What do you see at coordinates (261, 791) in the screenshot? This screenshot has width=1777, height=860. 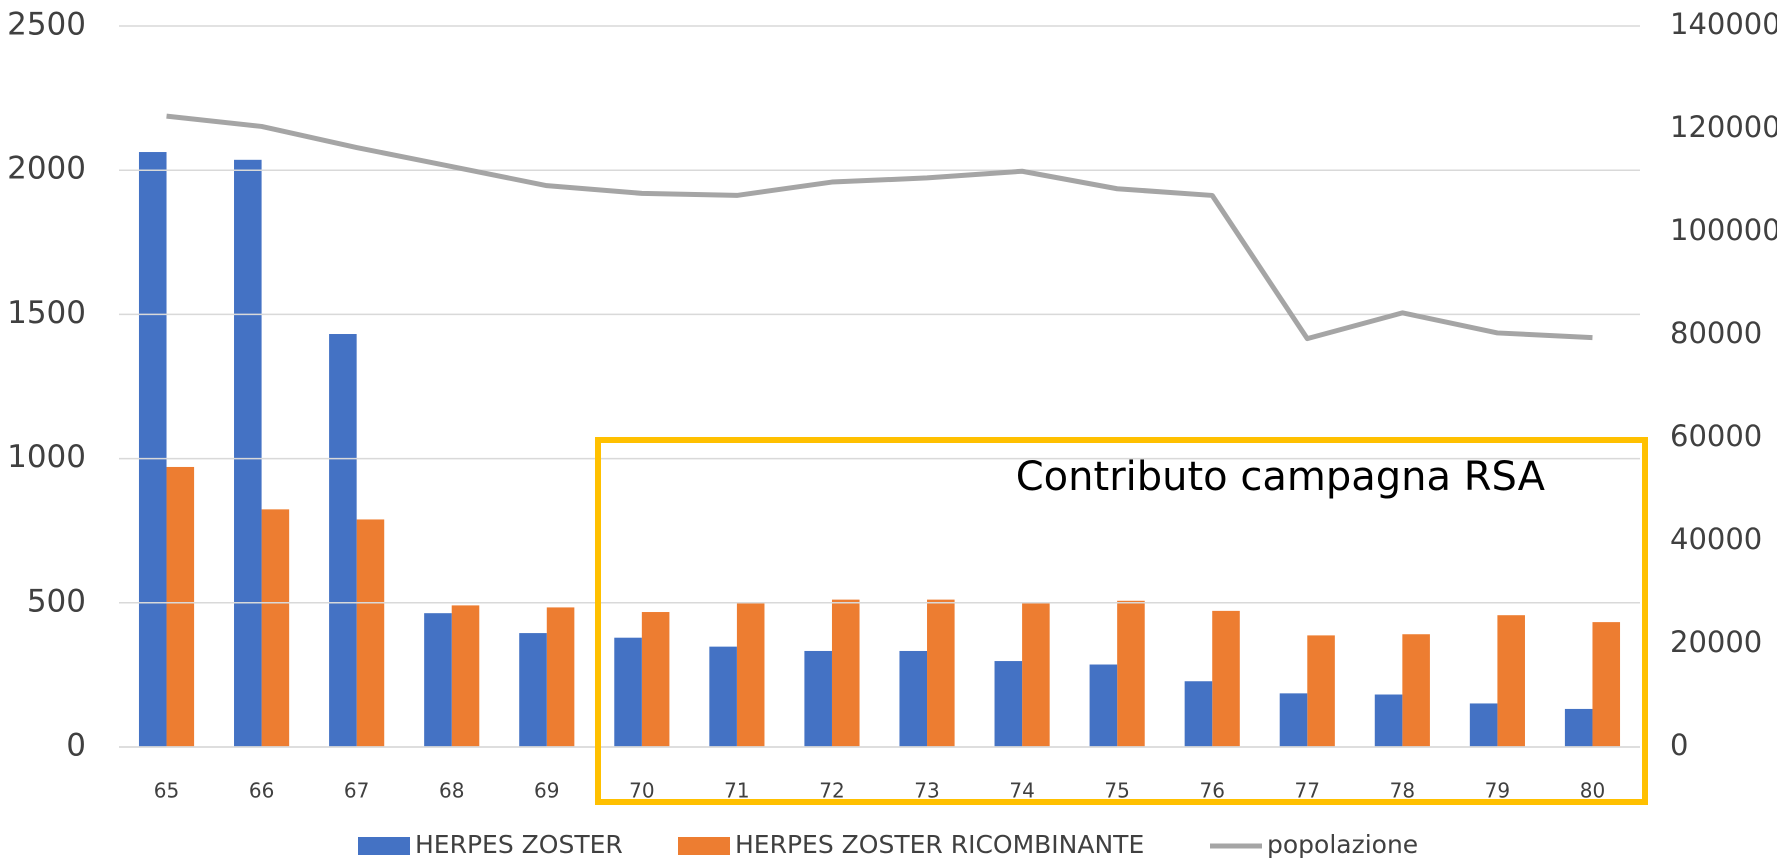 I see `x-tick-label: 66` at bounding box center [261, 791].